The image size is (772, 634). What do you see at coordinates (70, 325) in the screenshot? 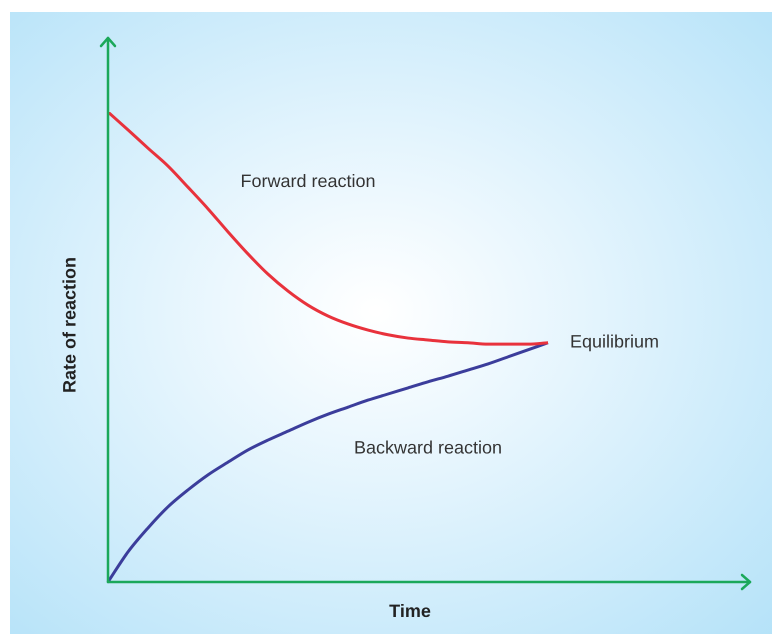
I see `y-axis-title: Rate of reaction` at bounding box center [70, 325].